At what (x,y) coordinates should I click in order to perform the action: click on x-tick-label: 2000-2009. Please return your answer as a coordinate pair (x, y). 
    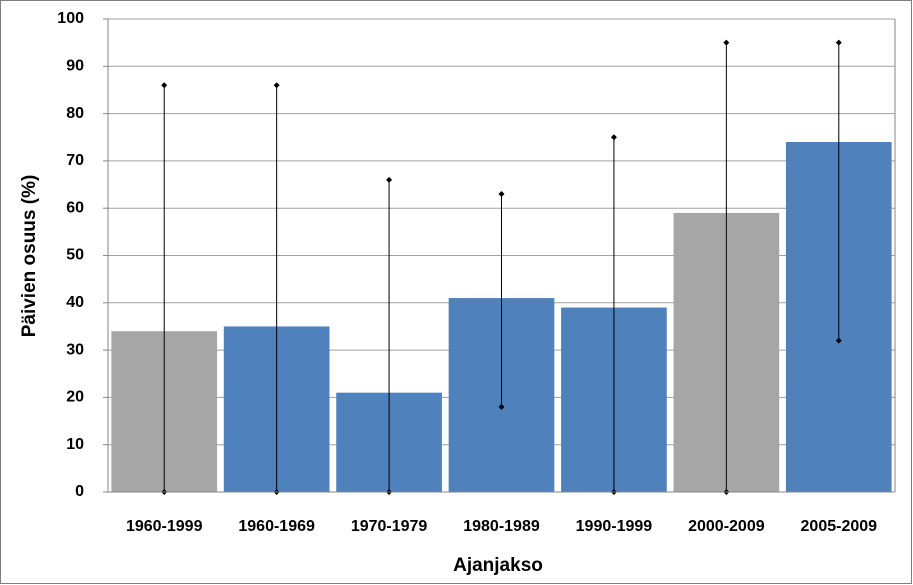
    Looking at the image, I should click on (726, 526).